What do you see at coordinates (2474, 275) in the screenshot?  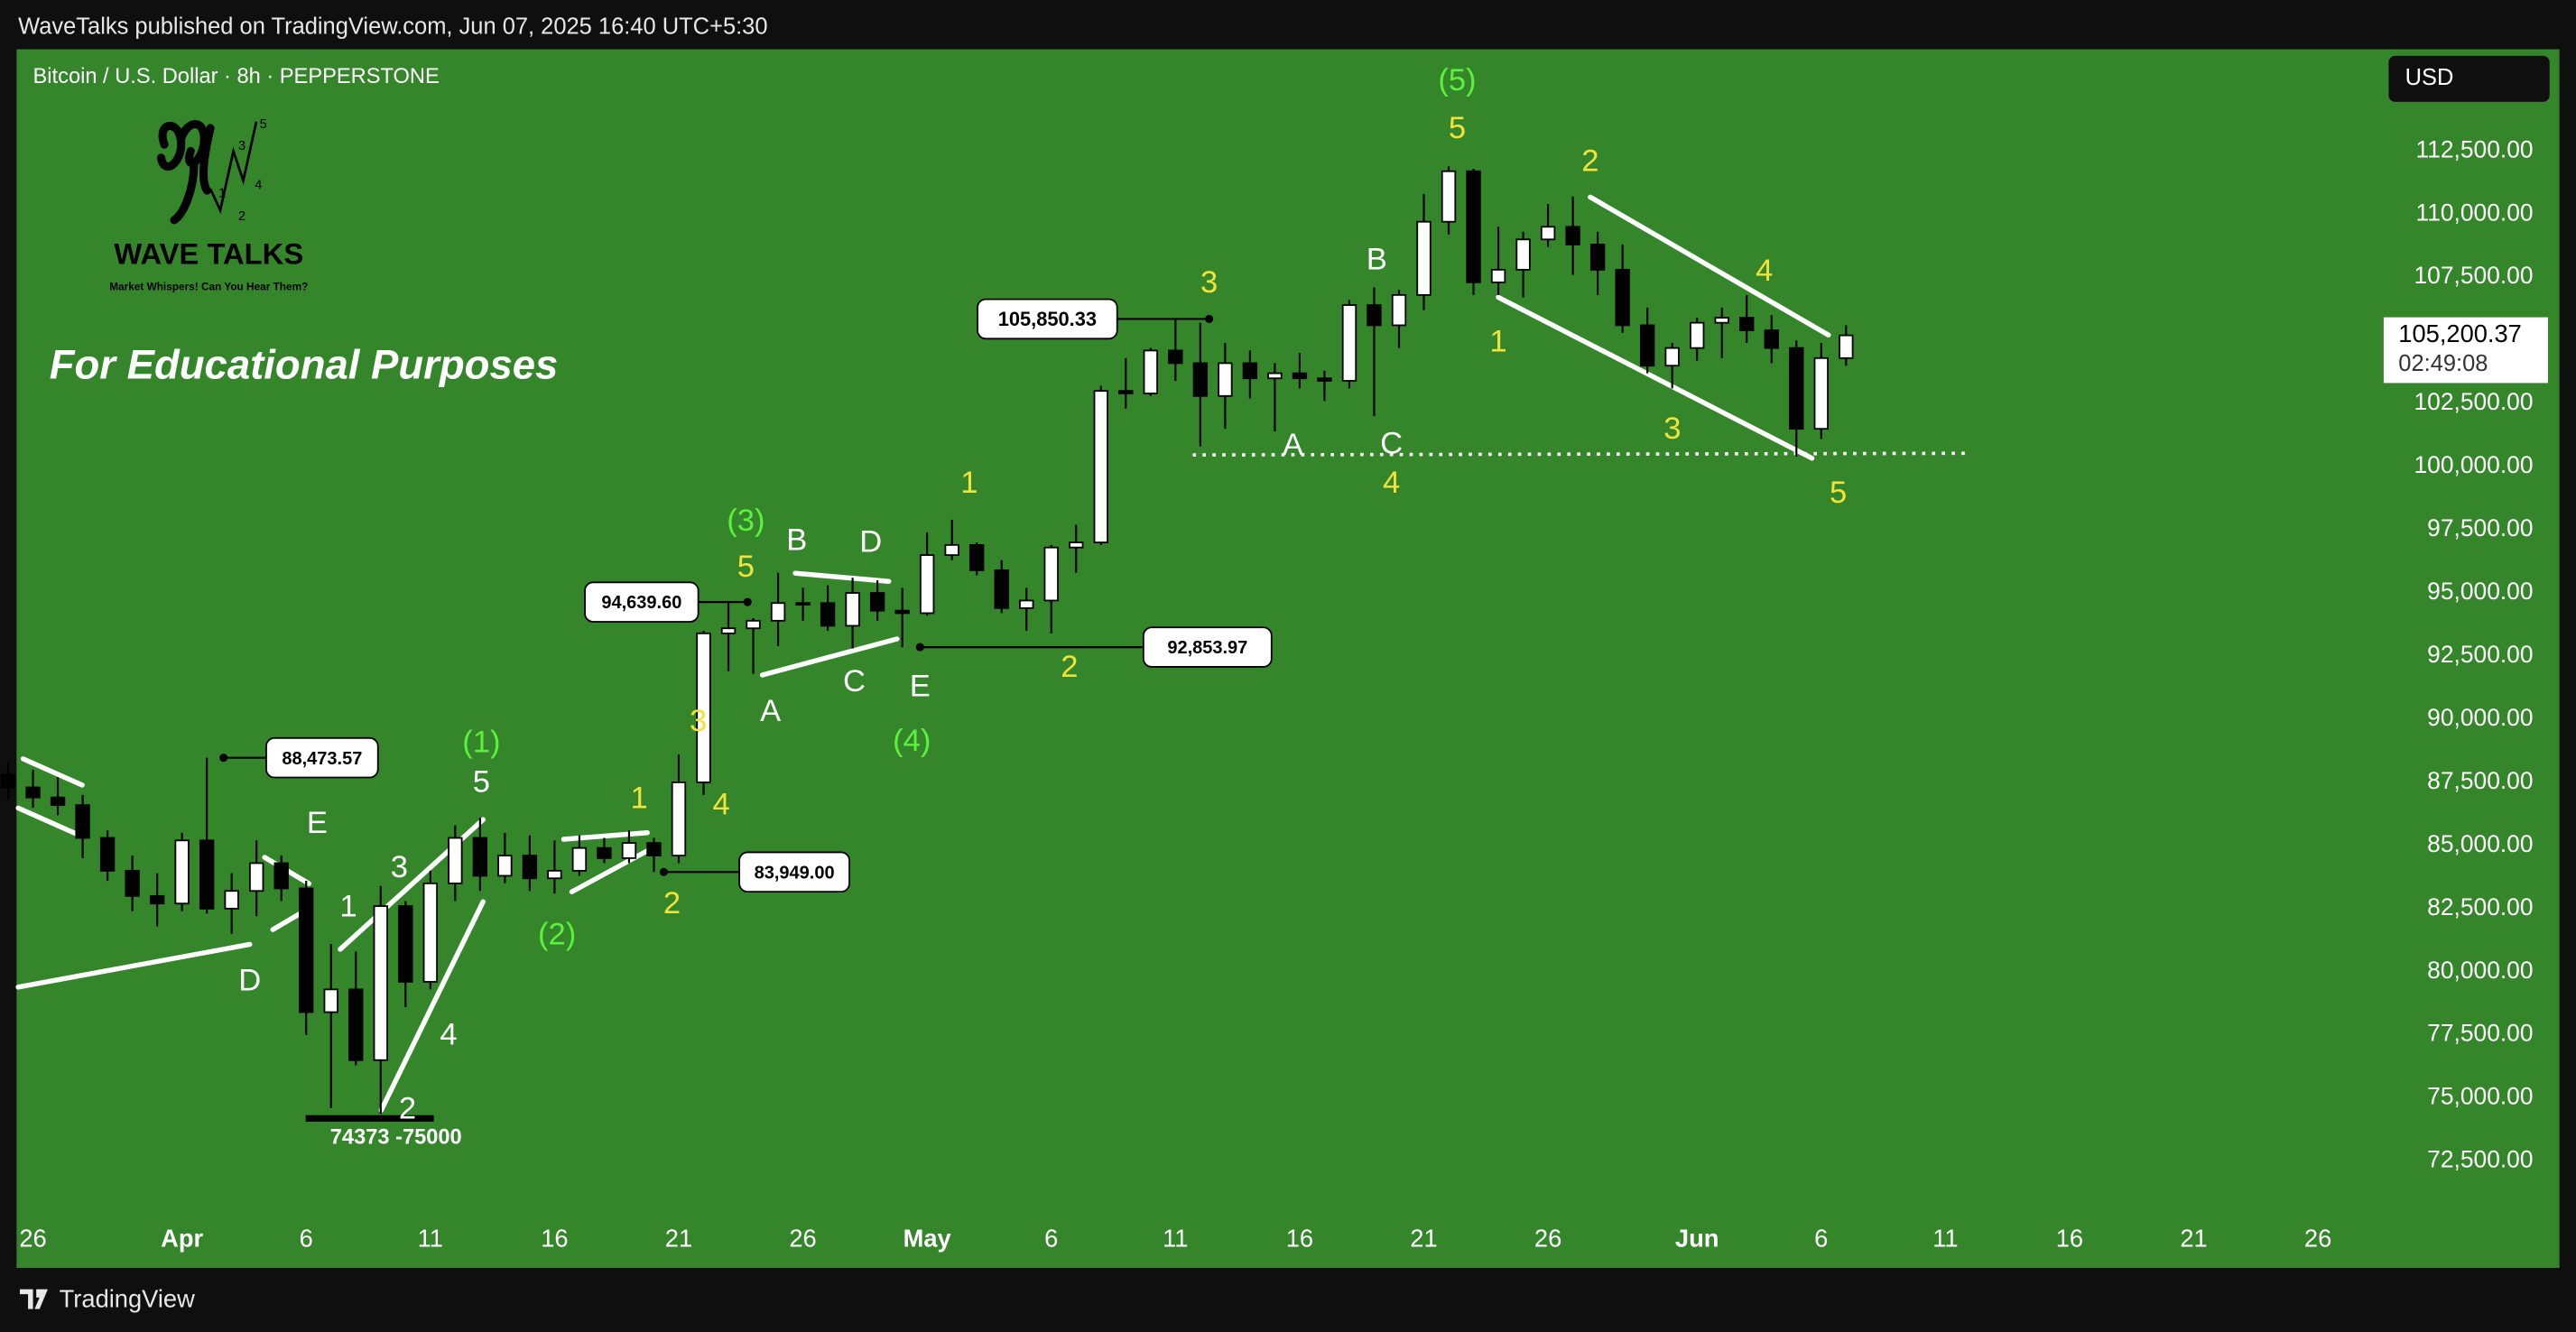 I see `y-tick-label: 107,500.00` at bounding box center [2474, 275].